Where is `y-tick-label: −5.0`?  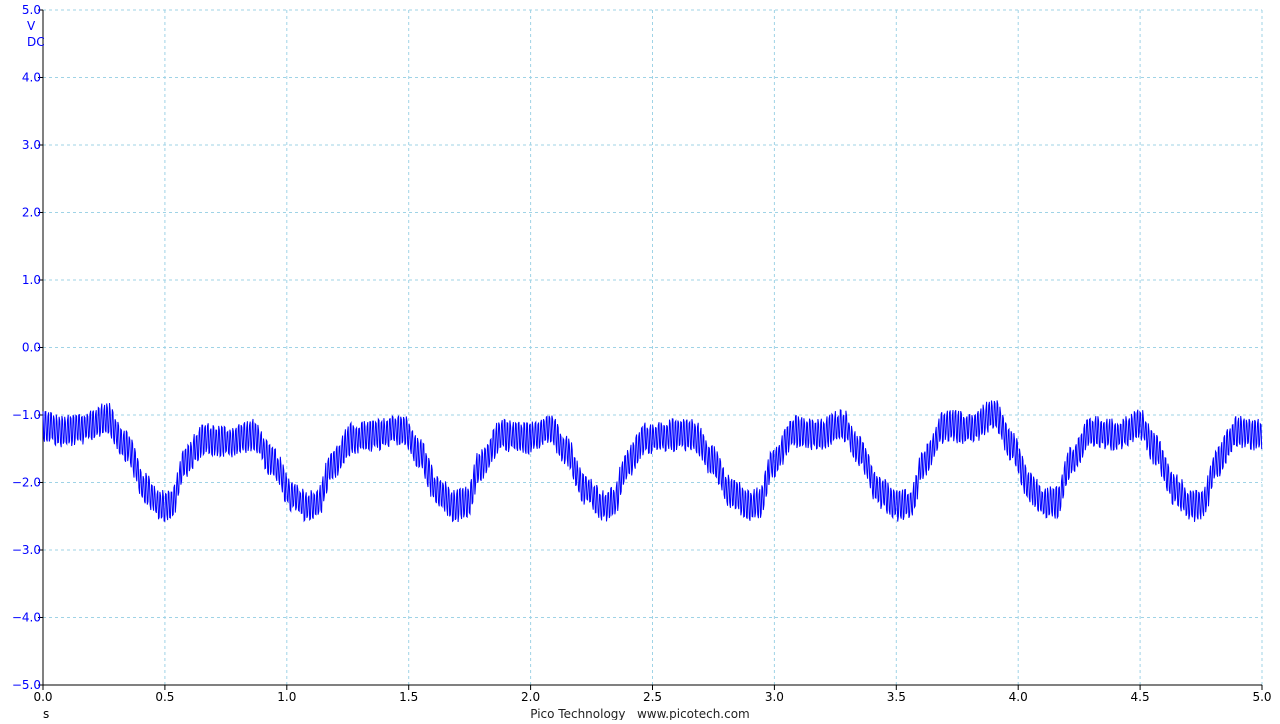 y-tick-label: −5.0 is located at coordinates (26, 685).